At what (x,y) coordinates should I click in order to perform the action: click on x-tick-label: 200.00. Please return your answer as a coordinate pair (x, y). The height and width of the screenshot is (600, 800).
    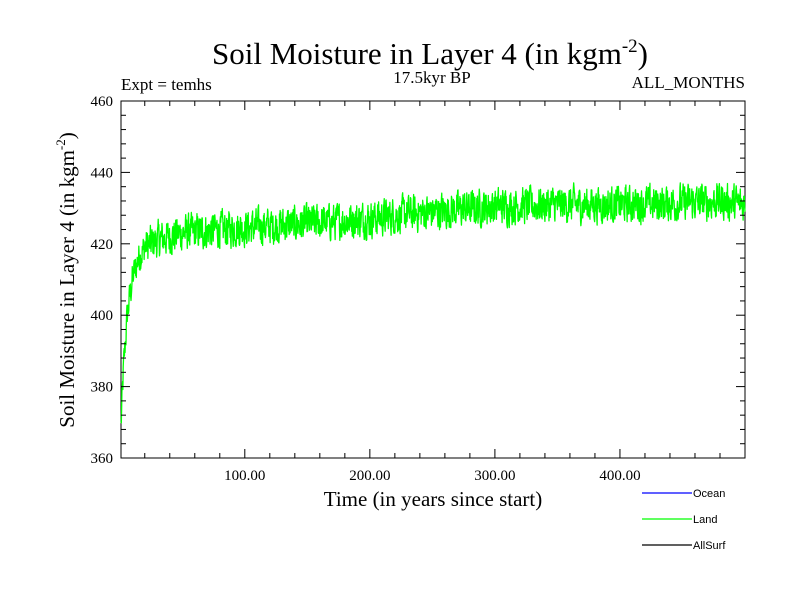
    Looking at the image, I should click on (369, 476).